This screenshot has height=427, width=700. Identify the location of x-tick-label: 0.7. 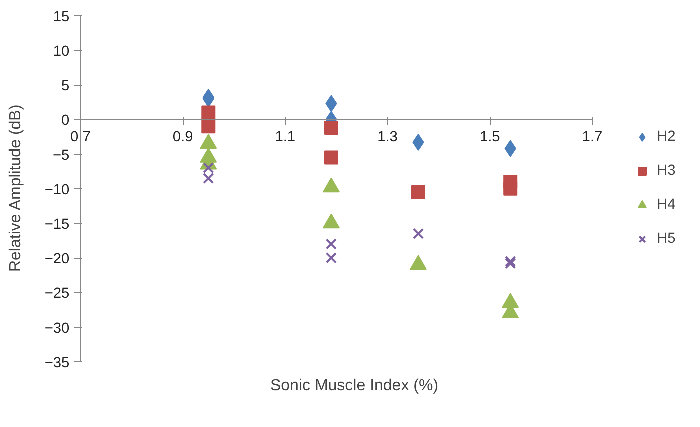
(80, 138).